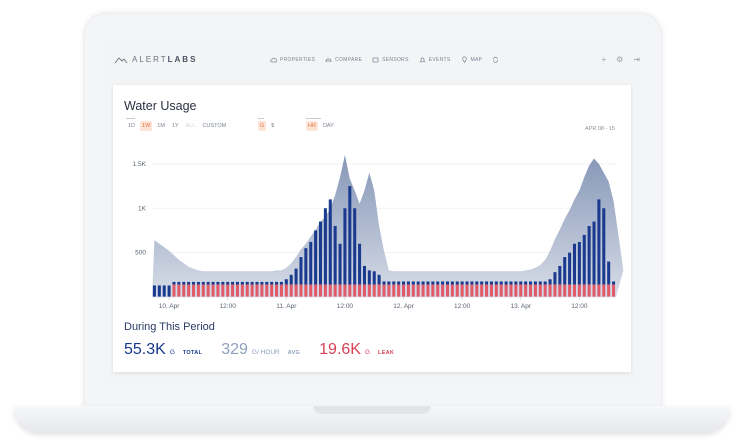 The height and width of the screenshot is (443, 750). I want to click on interval-option-hr: HR, so click(312, 126).